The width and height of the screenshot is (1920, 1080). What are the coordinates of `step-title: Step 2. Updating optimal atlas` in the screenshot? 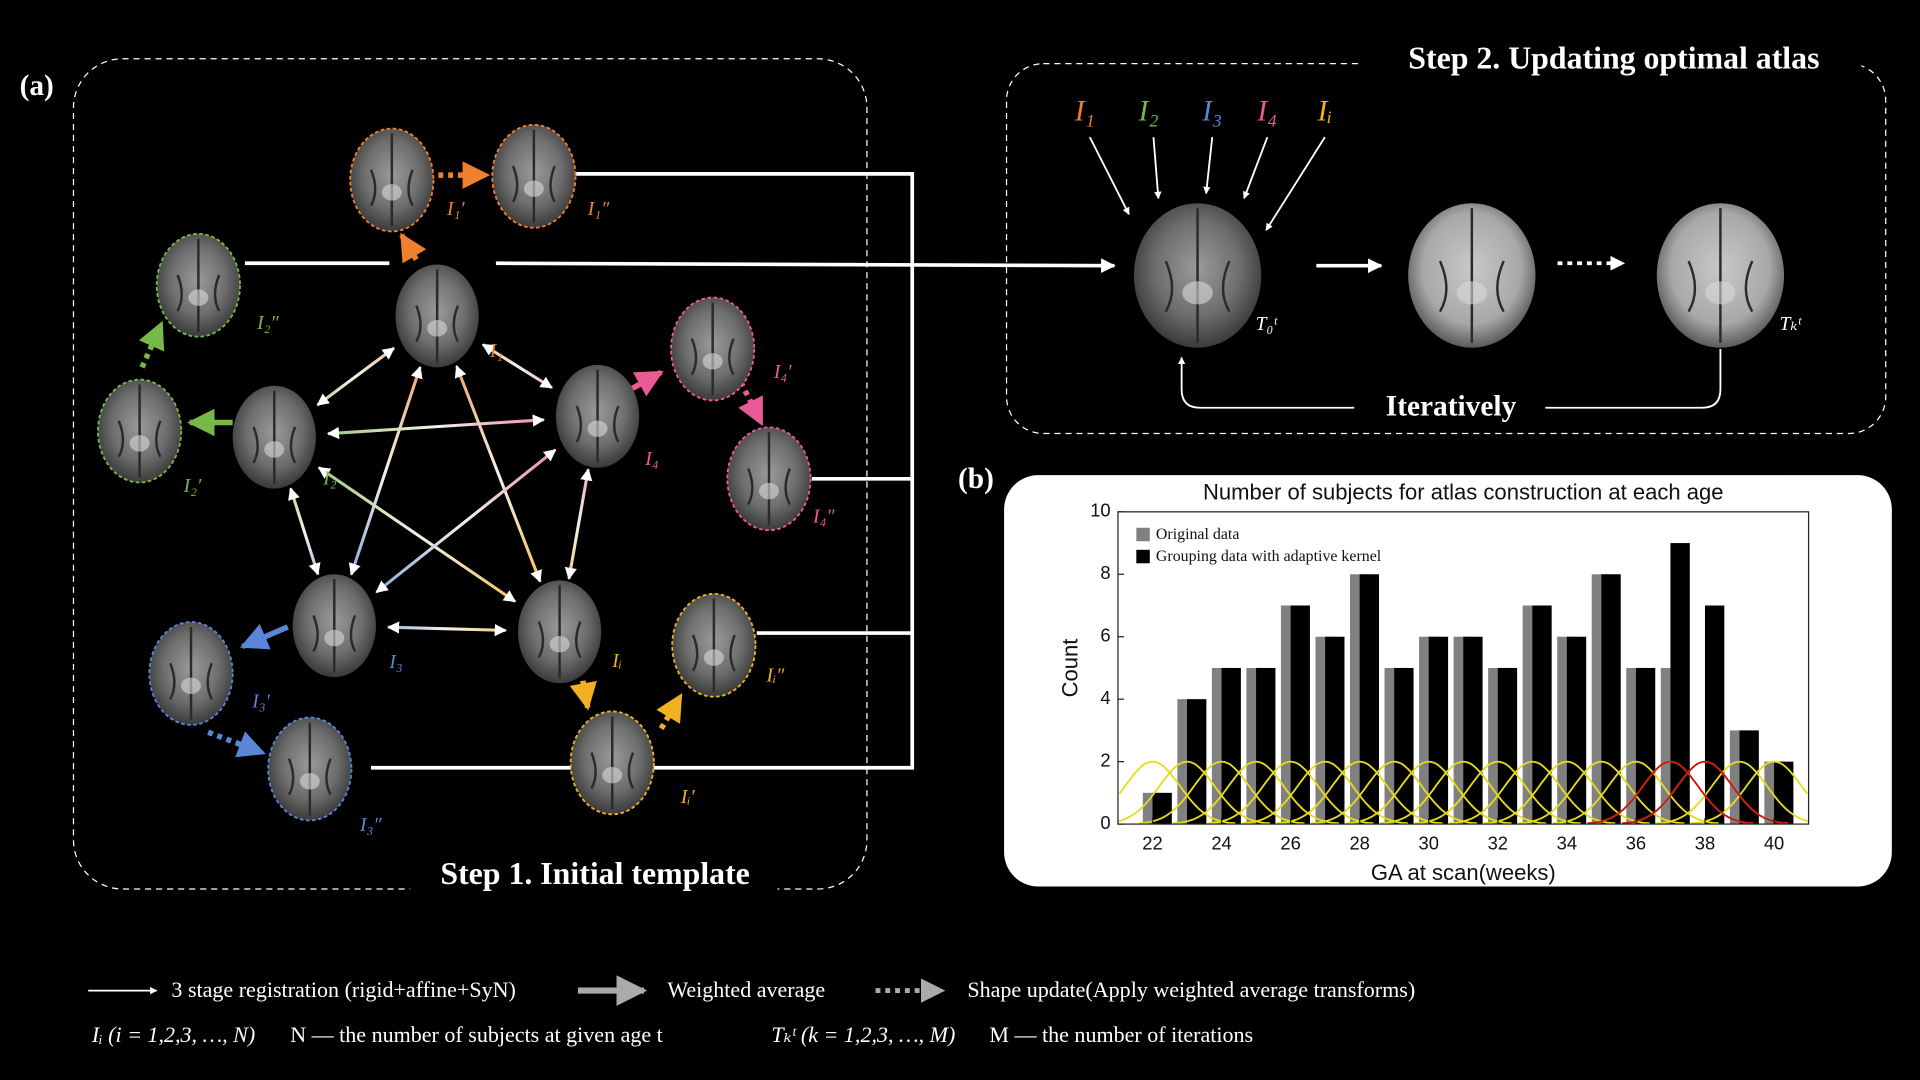 It's located at (1613, 58).